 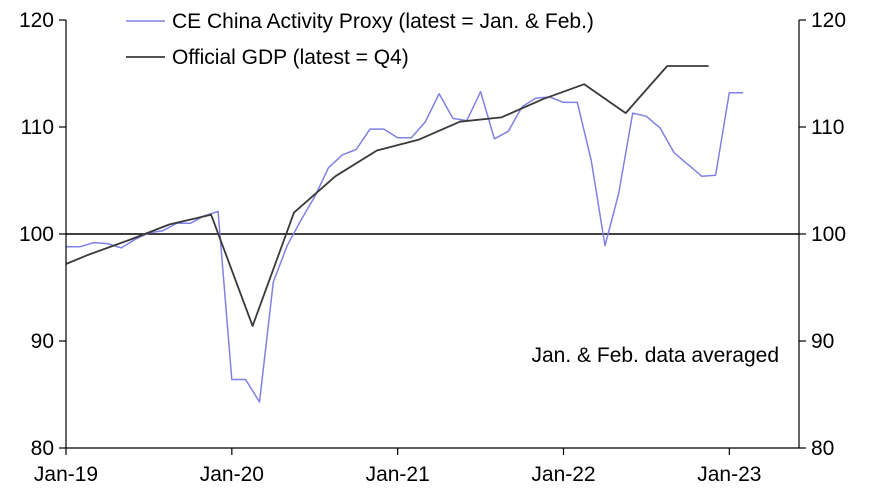 What do you see at coordinates (37, 127) in the screenshot?
I see `y-tick-label-left-110: 110` at bounding box center [37, 127].